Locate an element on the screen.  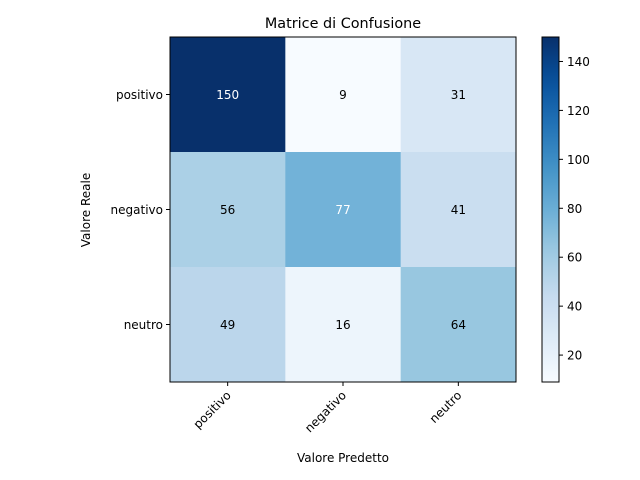
cell-value-label: 9 is located at coordinates (343, 95).